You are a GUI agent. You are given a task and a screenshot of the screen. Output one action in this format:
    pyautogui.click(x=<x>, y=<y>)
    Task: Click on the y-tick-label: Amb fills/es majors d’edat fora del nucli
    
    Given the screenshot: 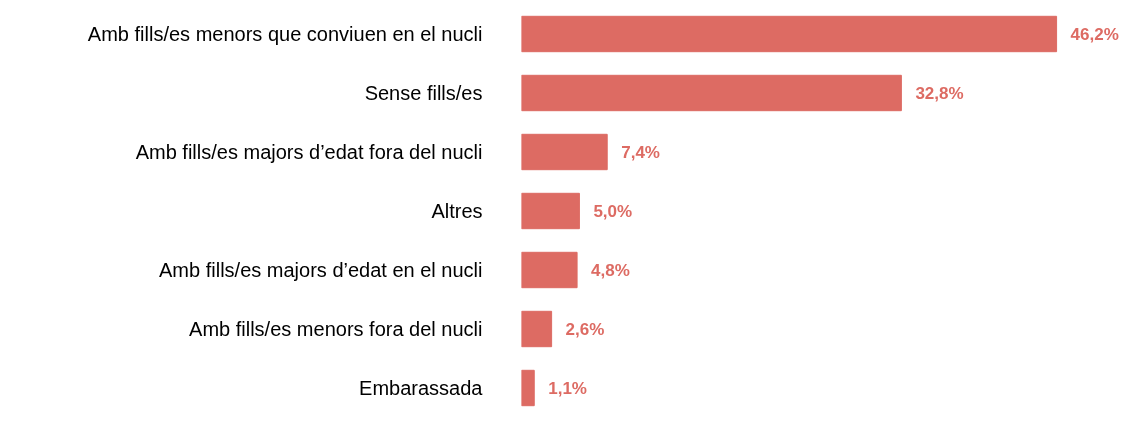 What is the action you would take?
    pyautogui.click(x=309, y=152)
    